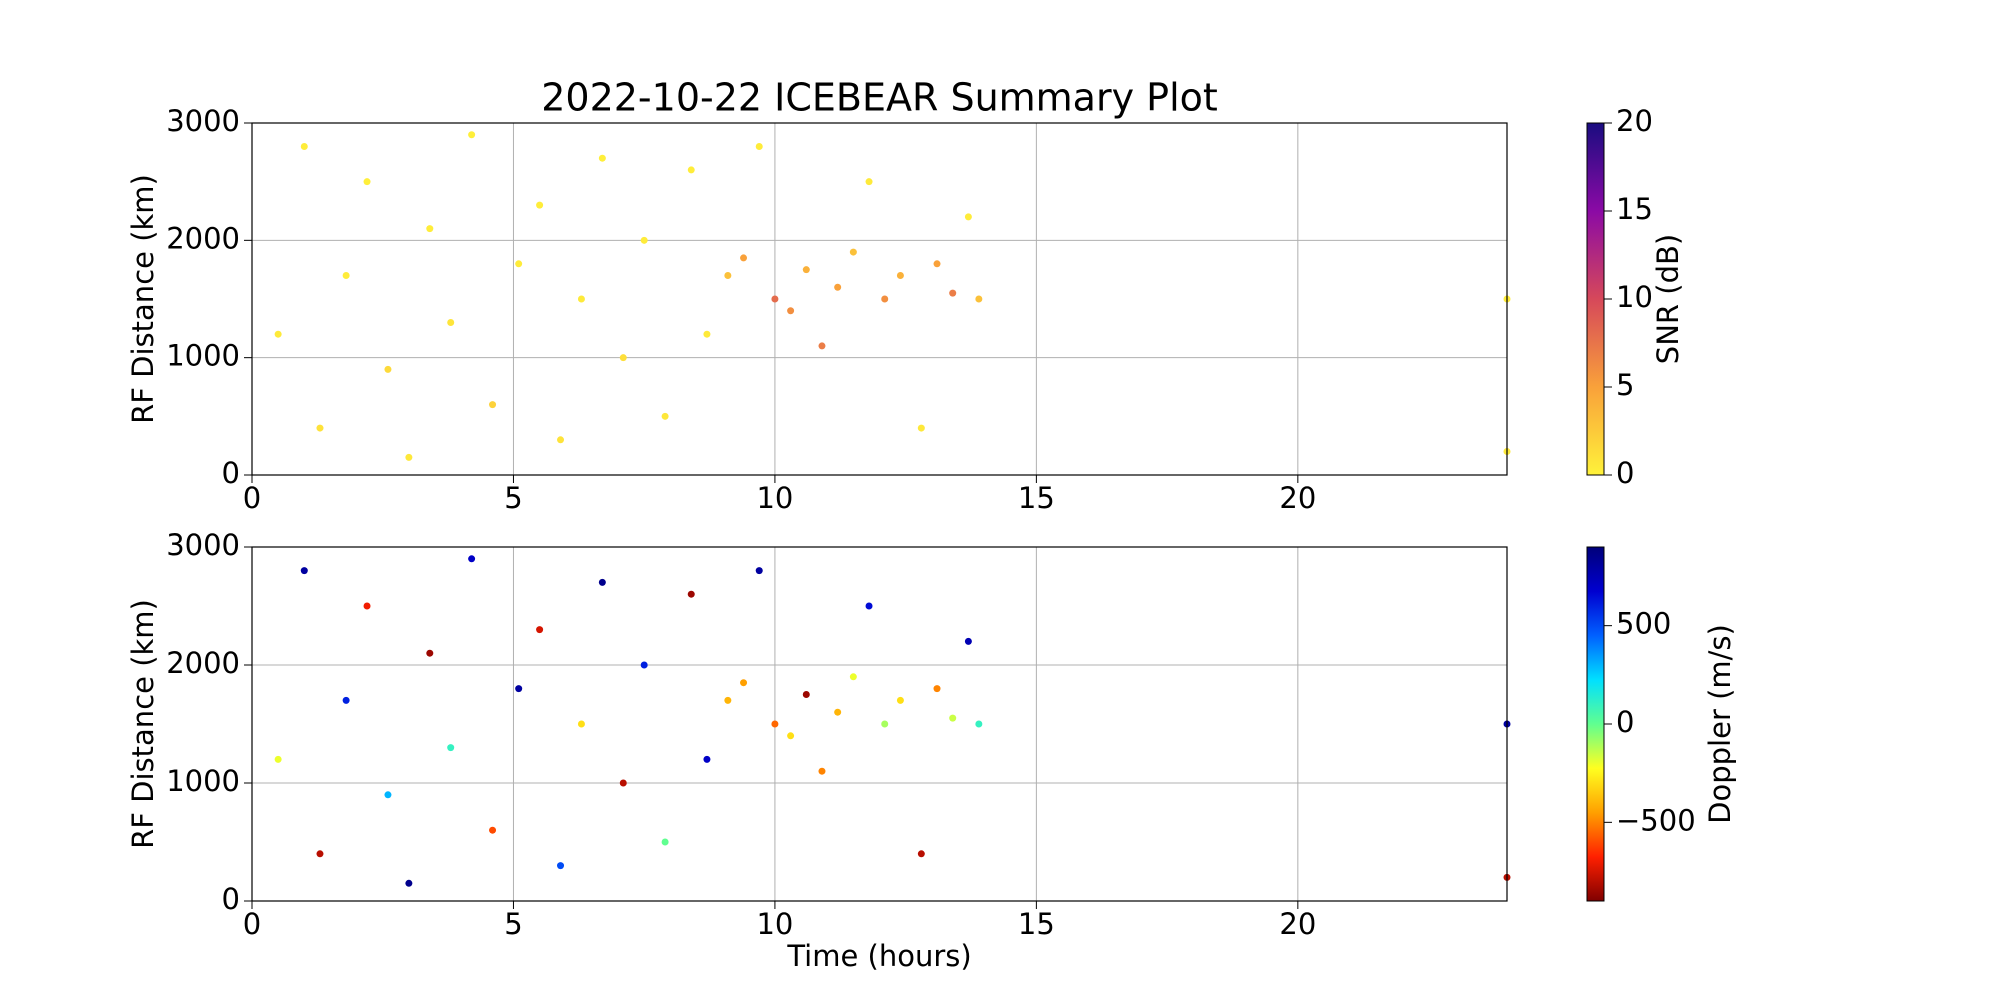 Image resolution: width=2000 pixels, height=1000 pixels. What do you see at coordinates (1634, 297) in the screenshot?
I see `colorbar-tick-label: 10` at bounding box center [1634, 297].